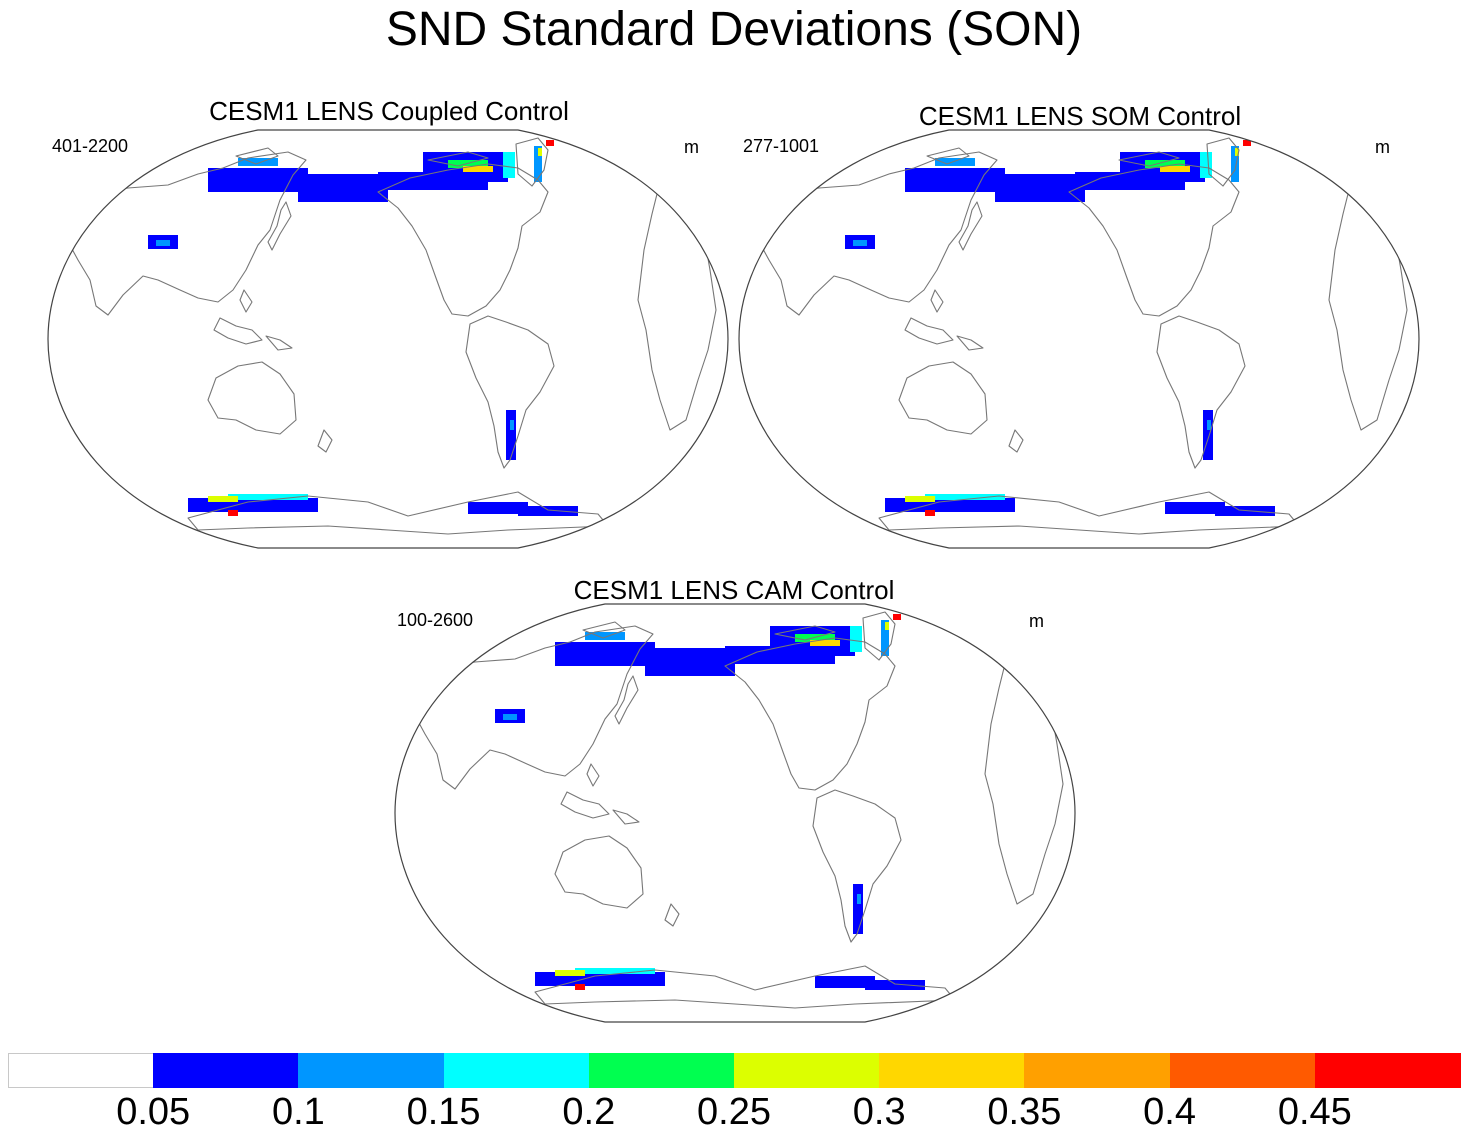  Describe the element at coordinates (435, 620) in the screenshot. I see `panel-3-range: 100-2600` at that location.